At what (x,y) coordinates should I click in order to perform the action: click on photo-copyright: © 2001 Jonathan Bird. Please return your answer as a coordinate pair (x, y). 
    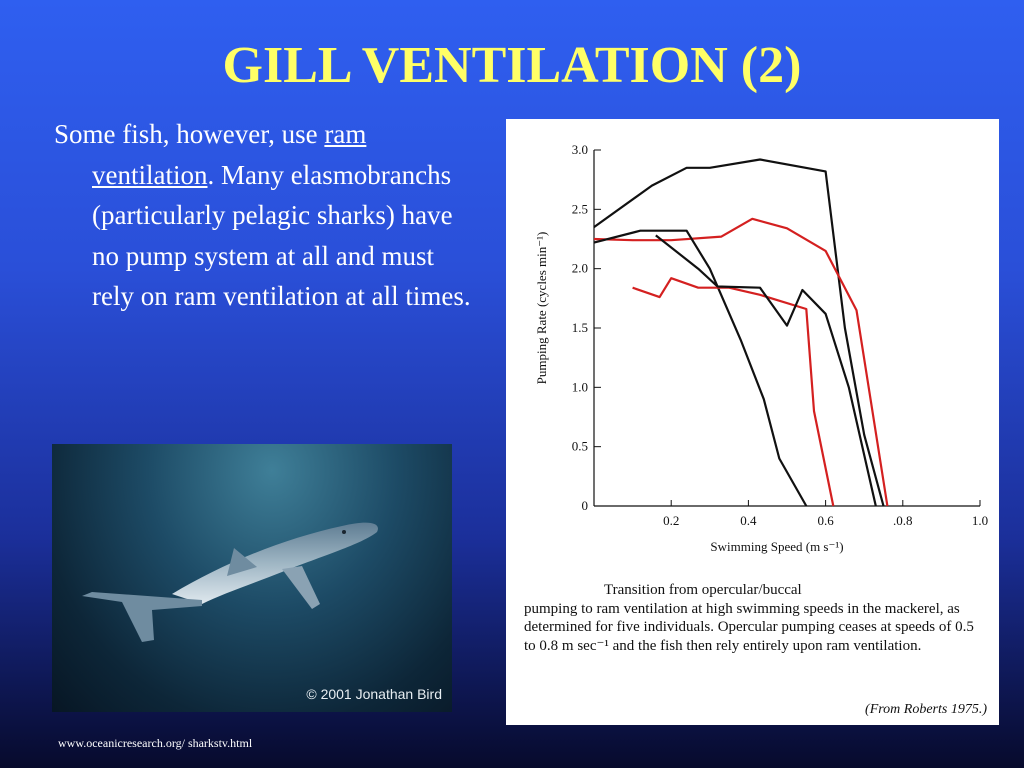
    Looking at the image, I should click on (374, 694).